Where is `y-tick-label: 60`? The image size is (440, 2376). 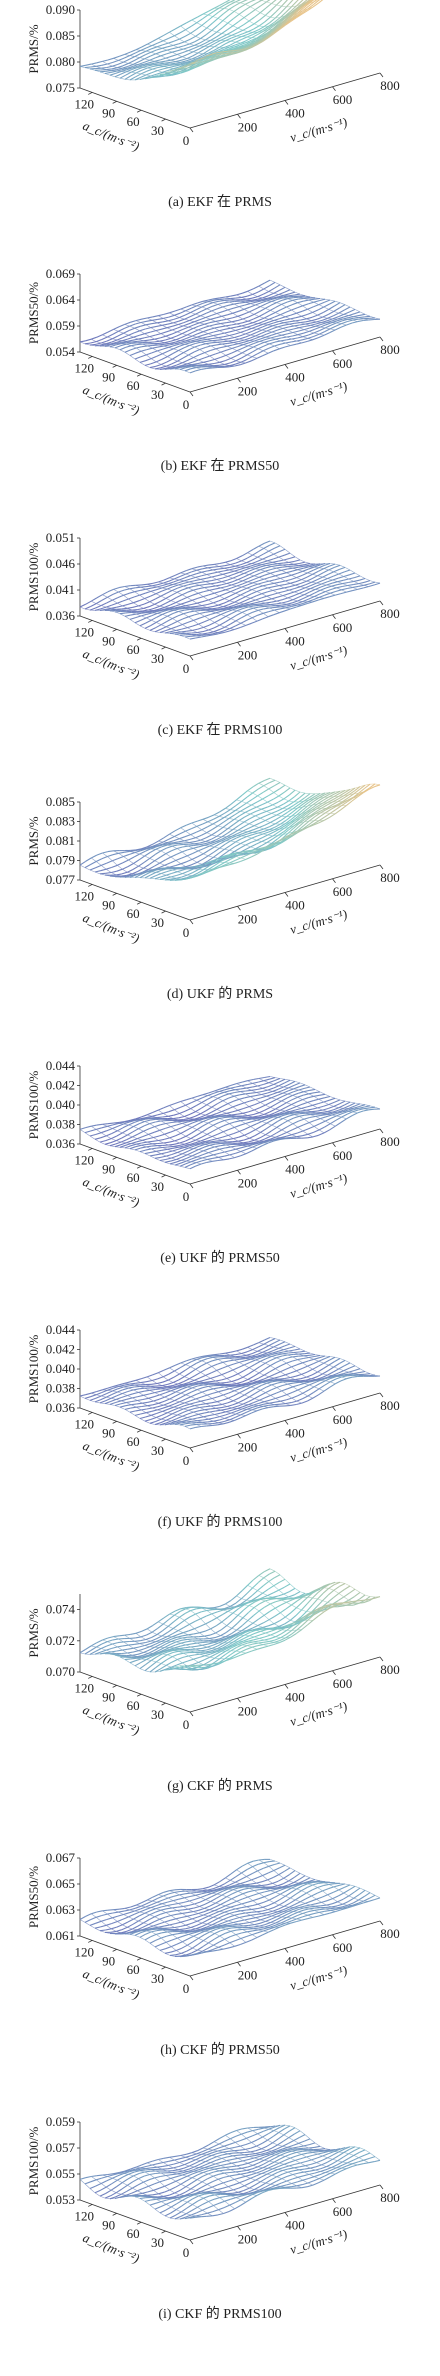 y-tick-label: 60 is located at coordinates (133, 913).